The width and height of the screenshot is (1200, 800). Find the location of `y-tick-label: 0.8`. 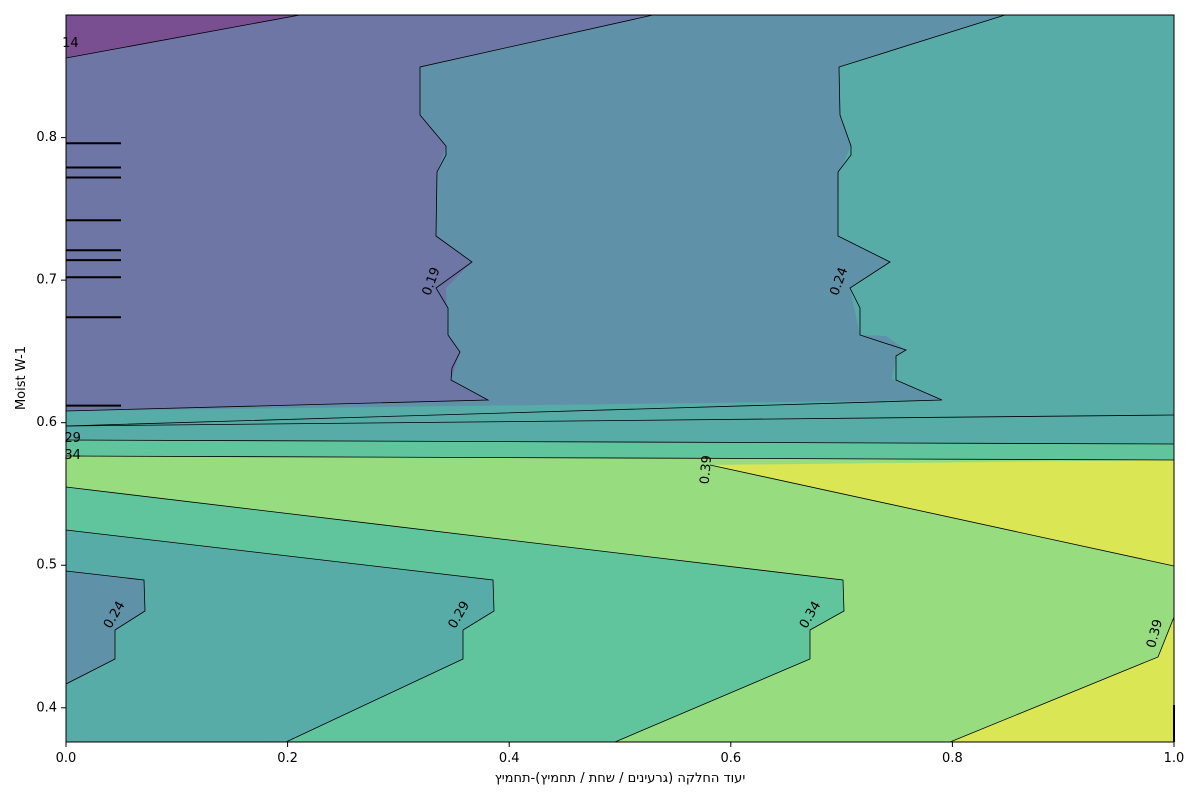

y-tick-label: 0.8 is located at coordinates (46, 137).